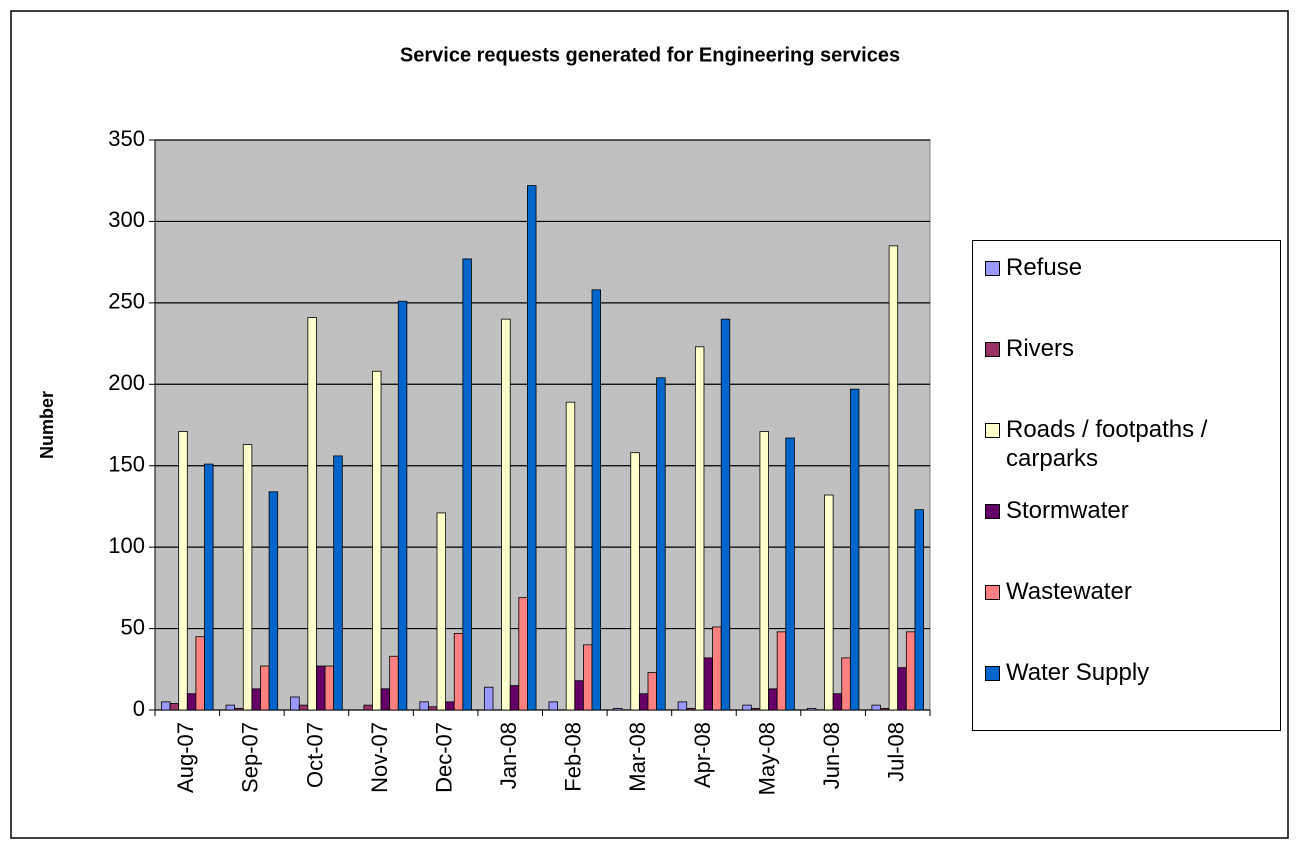  Describe the element at coordinates (766, 758) in the screenshot. I see `x-tick-label: May-08` at that location.